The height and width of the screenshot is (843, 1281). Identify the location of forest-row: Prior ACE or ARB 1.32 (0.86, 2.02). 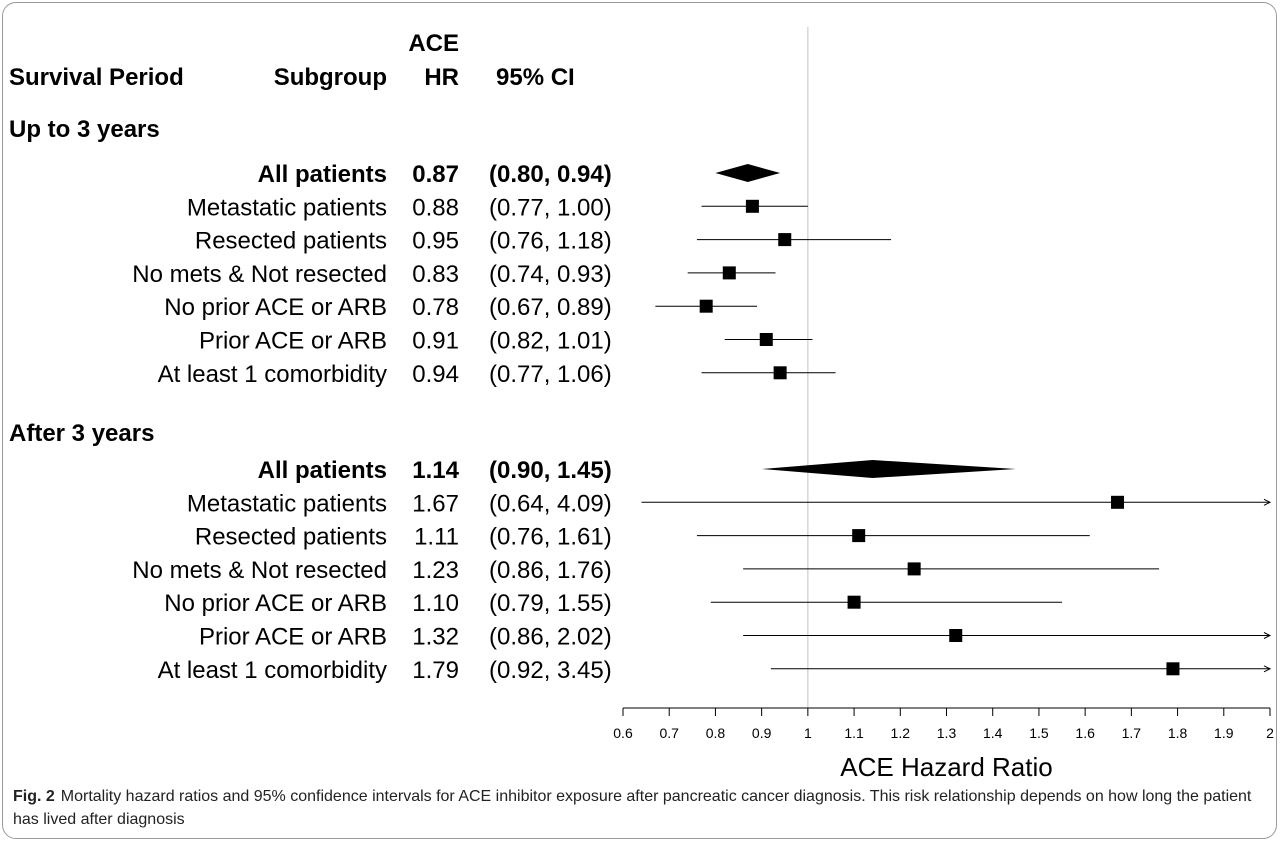
(735, 637).